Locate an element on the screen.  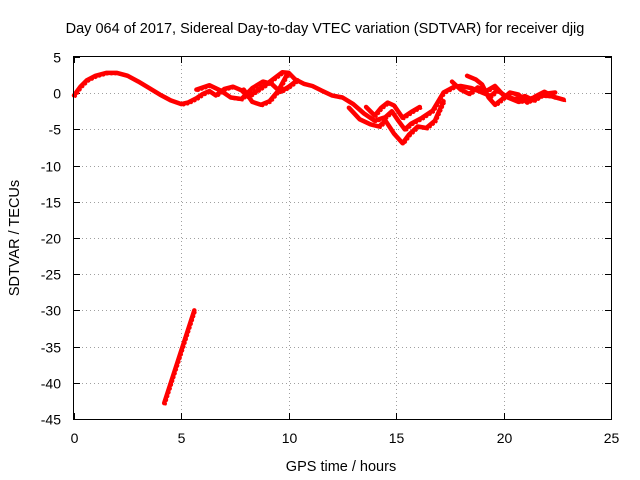
y-tick-labels: 5 0 -5 -10 -15 -20 -25 -30 -35 -40 -45 is located at coordinates (51, 239).